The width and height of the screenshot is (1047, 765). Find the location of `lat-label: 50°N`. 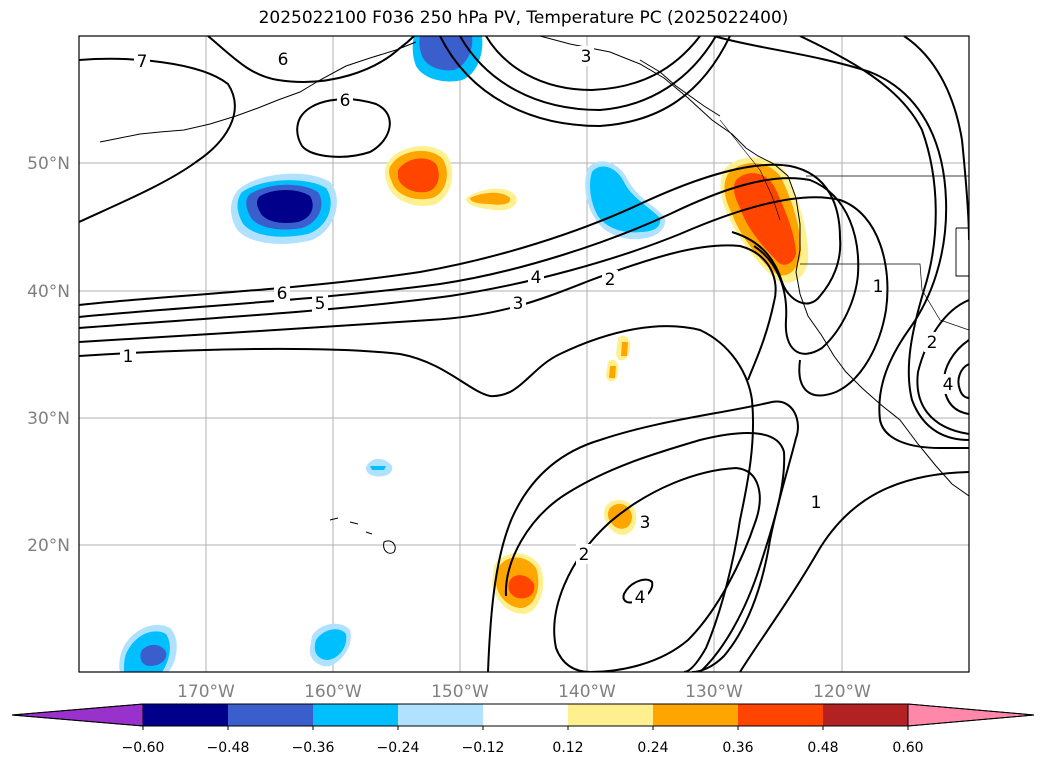

lat-label: 50°N is located at coordinates (48, 164).